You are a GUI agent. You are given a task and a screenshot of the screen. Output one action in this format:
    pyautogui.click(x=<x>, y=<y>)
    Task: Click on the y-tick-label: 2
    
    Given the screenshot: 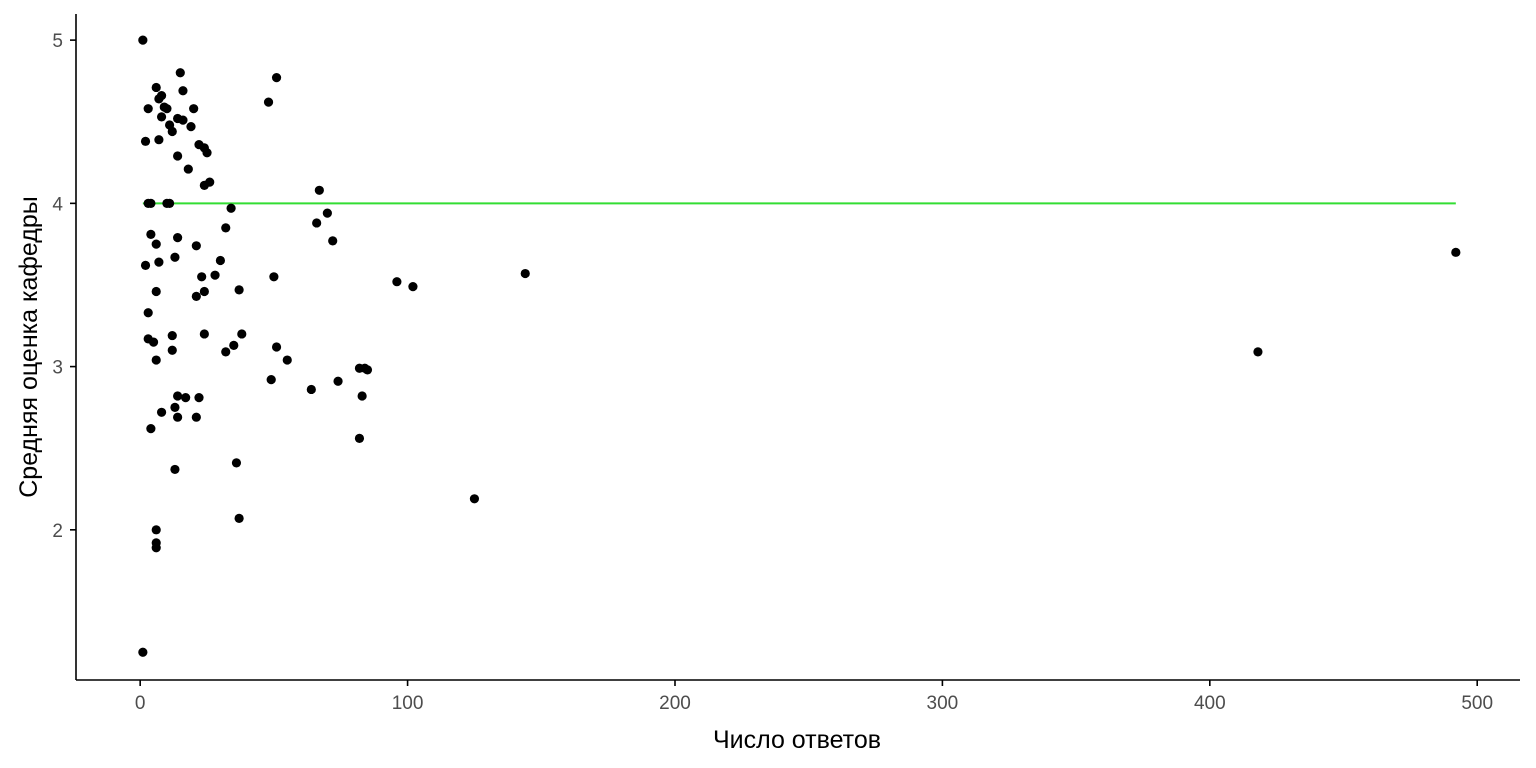 What is the action you would take?
    pyautogui.click(x=57, y=531)
    